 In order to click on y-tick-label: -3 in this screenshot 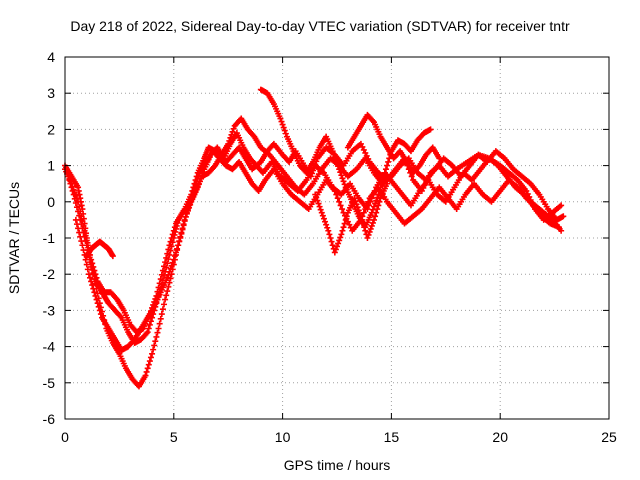, I will do `click(49, 310)`.